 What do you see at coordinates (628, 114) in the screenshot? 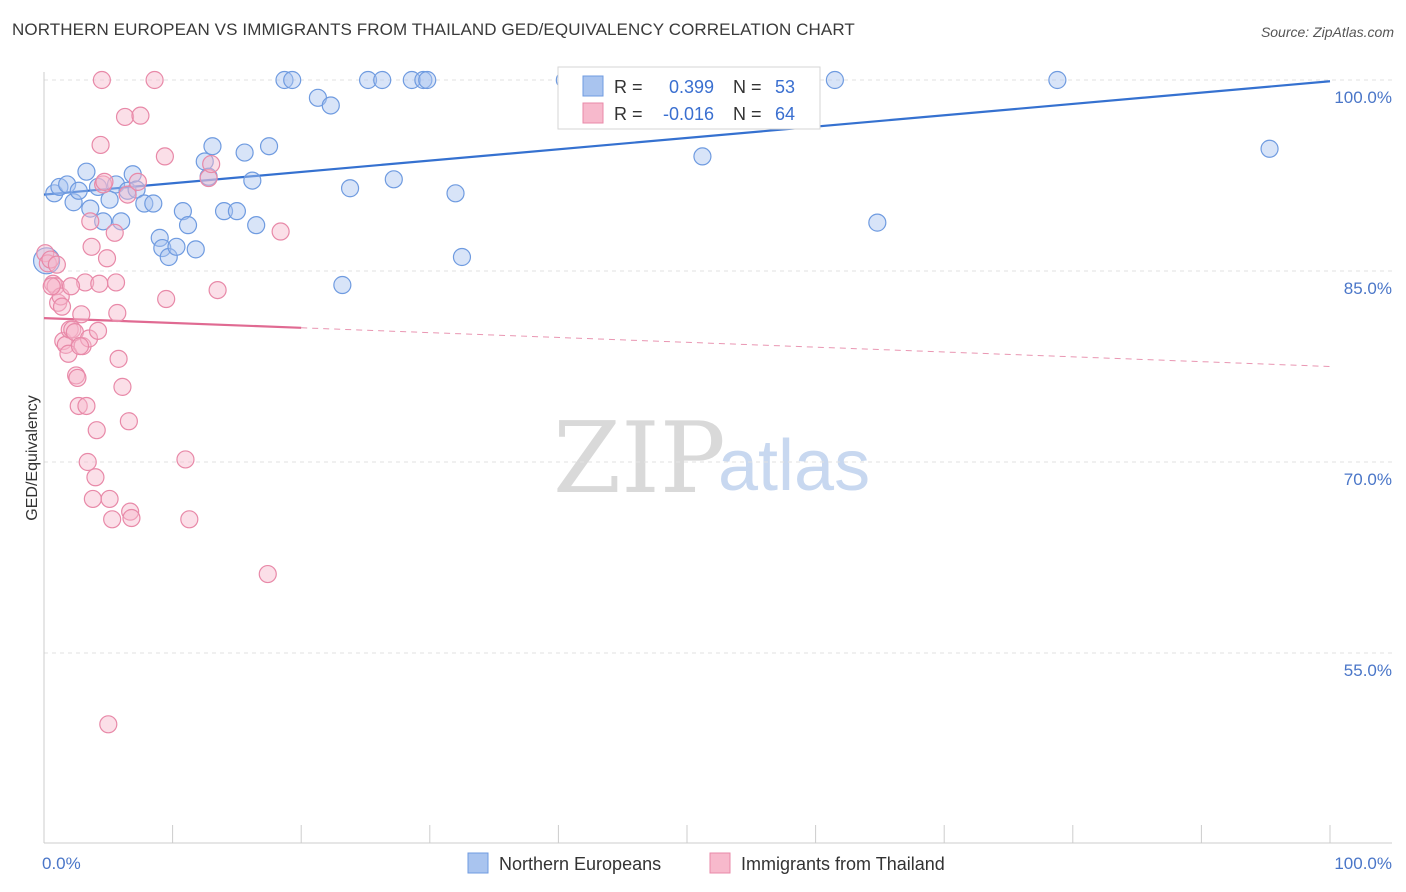
I see `stats-r-label-pink: R =` at bounding box center [628, 114].